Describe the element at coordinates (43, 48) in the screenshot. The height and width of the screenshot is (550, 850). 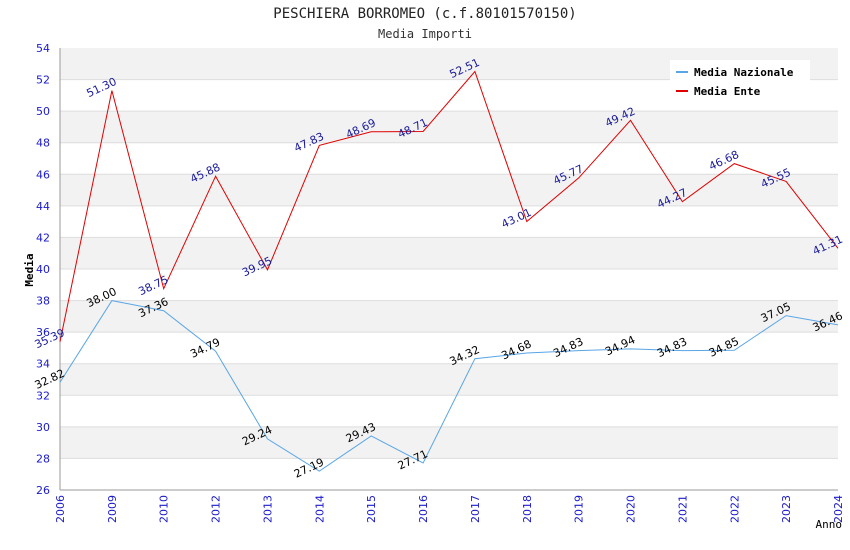
I see `y-tick-label: 54` at that location.